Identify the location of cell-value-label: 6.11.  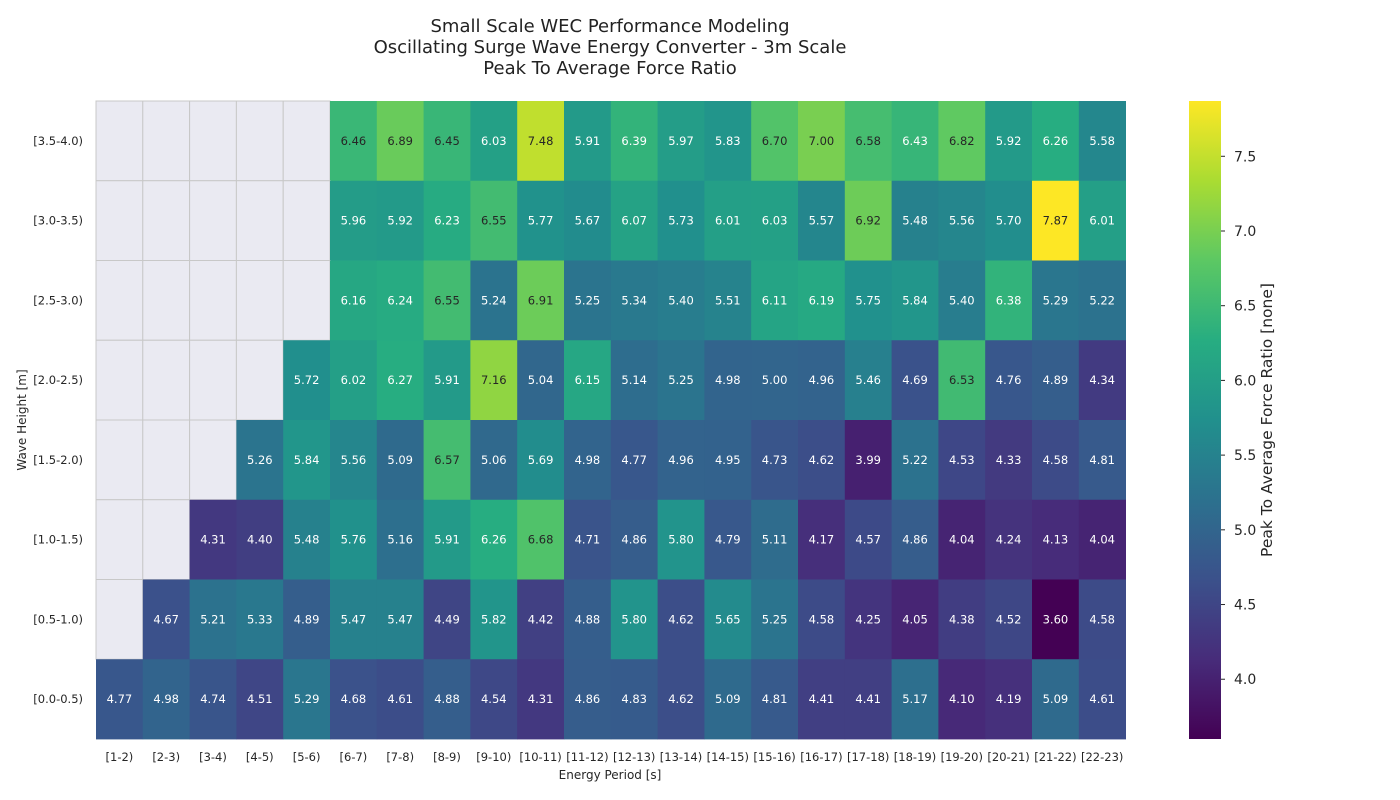
(775, 300).